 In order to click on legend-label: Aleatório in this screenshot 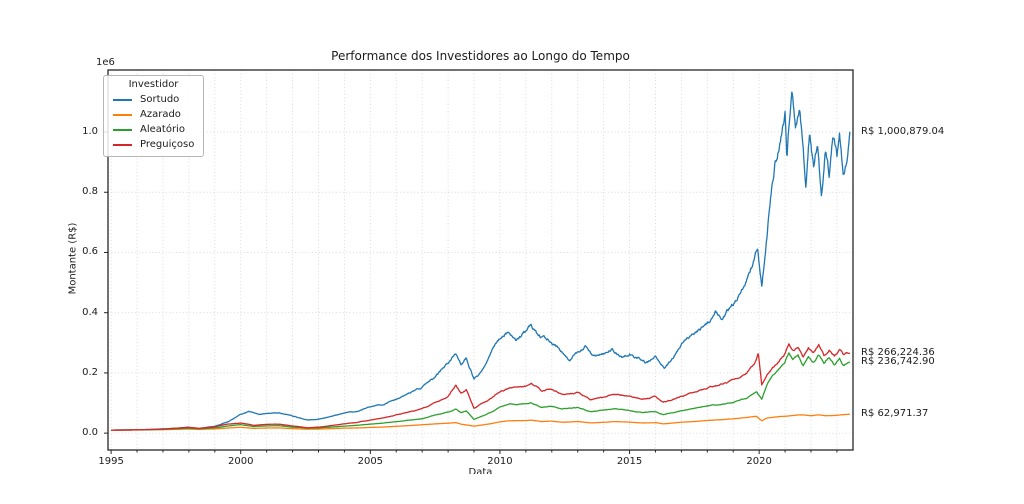, I will do `click(162, 129)`.